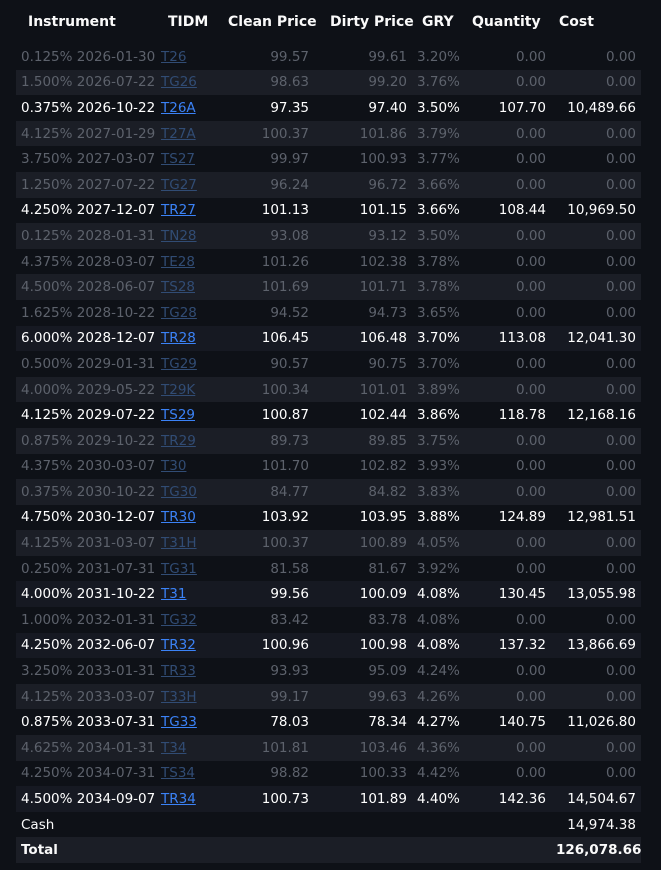 The image size is (661, 870). I want to click on tidm-link: T34, so click(174, 747).